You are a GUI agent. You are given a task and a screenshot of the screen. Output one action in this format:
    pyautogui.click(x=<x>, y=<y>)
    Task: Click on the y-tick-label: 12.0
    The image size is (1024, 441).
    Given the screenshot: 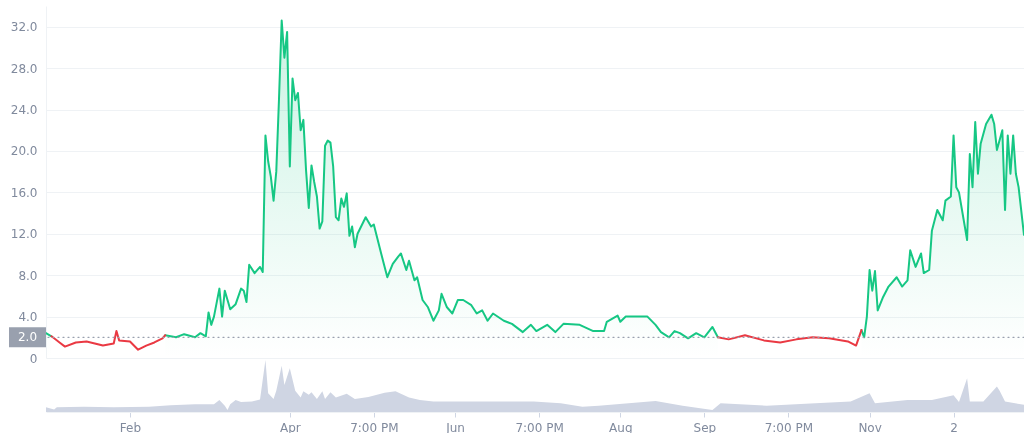 What is the action you would take?
    pyautogui.click(x=24, y=234)
    